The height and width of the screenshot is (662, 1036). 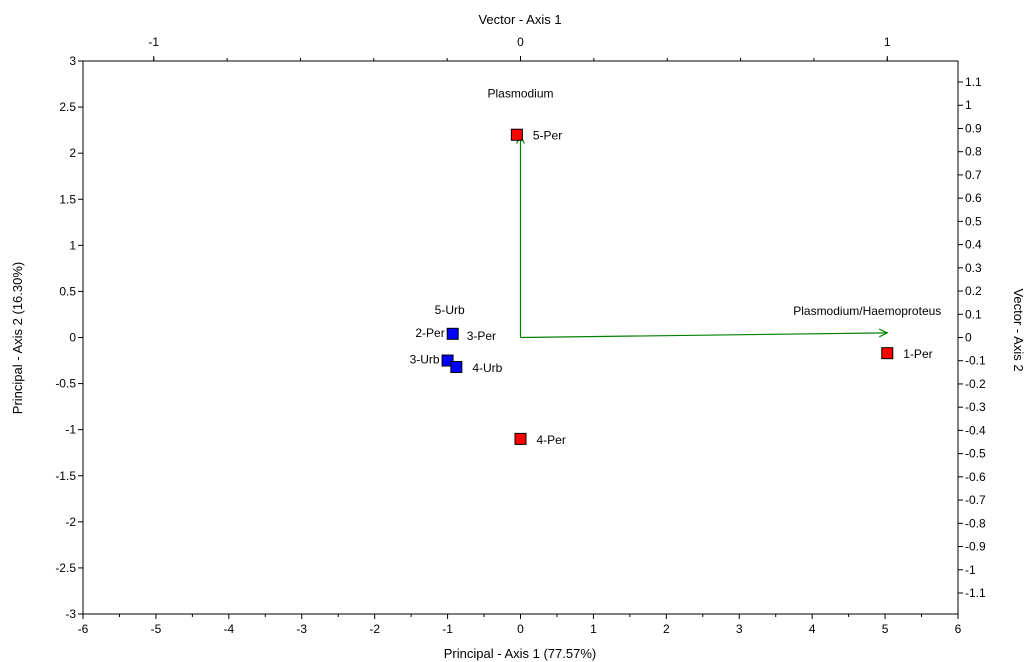 What do you see at coordinates (739, 629) in the screenshot?
I see `x-tick-label: 3` at bounding box center [739, 629].